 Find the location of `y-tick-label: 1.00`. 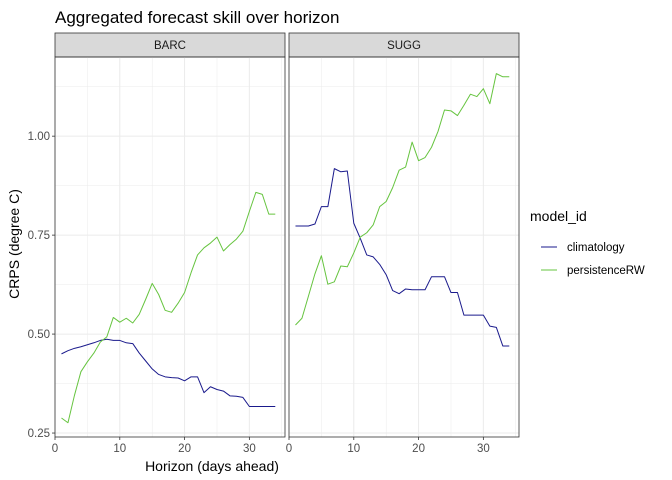

y-tick-label: 1.00 is located at coordinates (39, 137).